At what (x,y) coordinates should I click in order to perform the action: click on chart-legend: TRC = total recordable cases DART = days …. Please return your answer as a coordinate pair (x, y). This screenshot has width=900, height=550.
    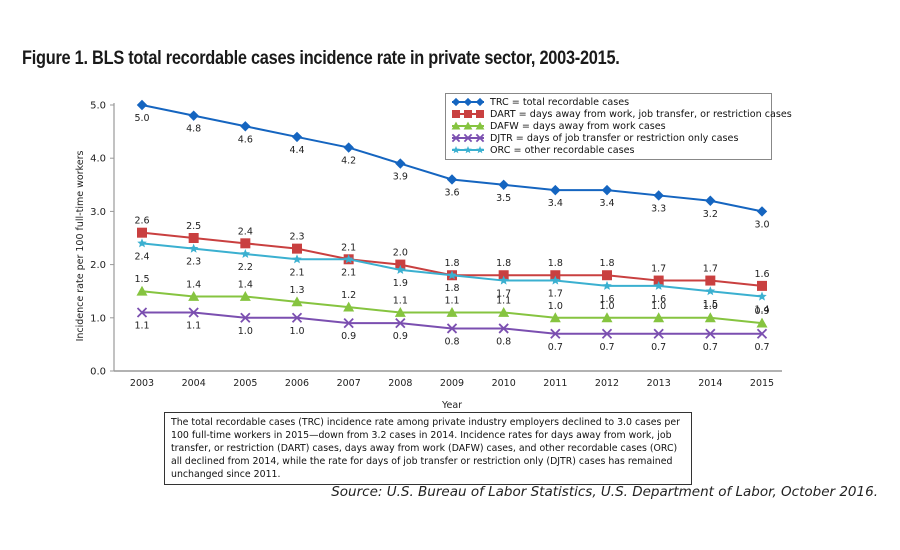
    Looking at the image, I should click on (618, 126).